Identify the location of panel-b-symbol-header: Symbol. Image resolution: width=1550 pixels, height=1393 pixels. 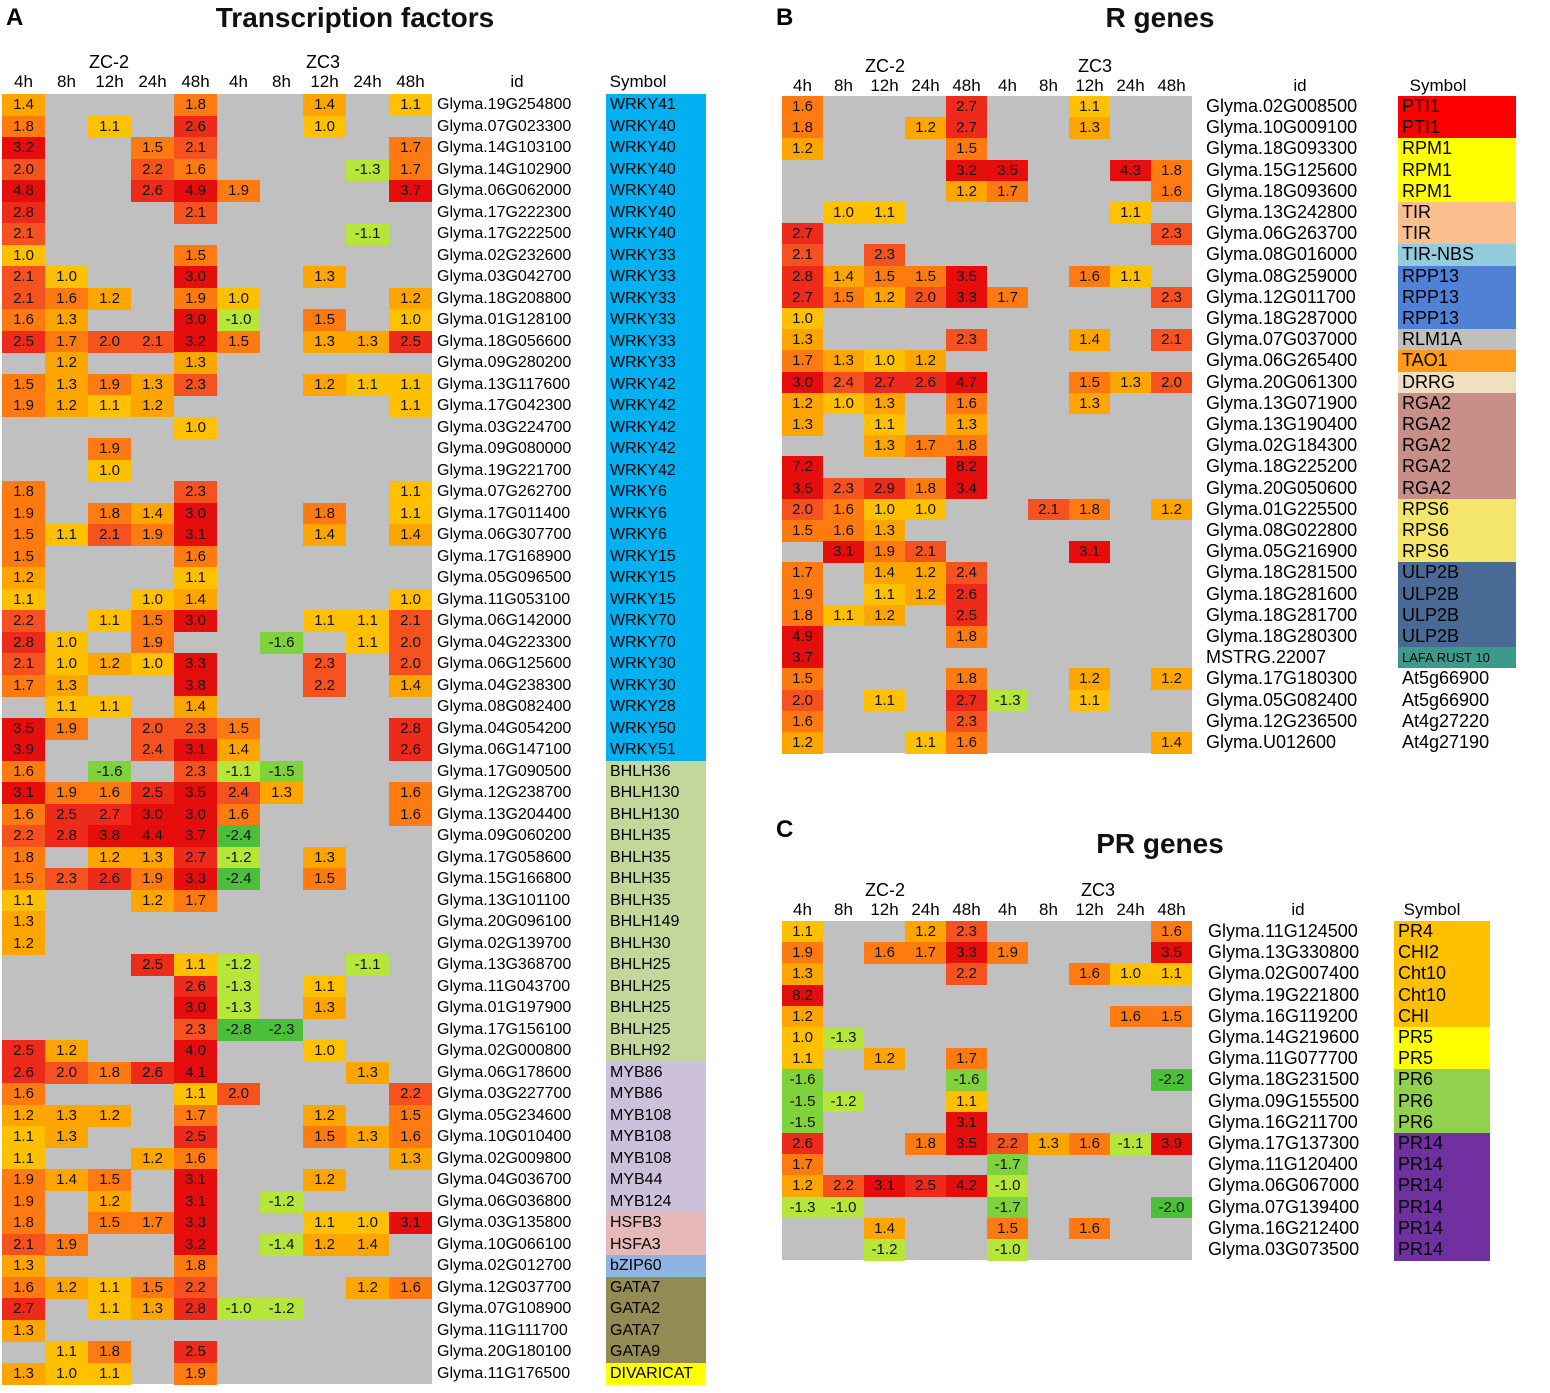
(1438, 85).